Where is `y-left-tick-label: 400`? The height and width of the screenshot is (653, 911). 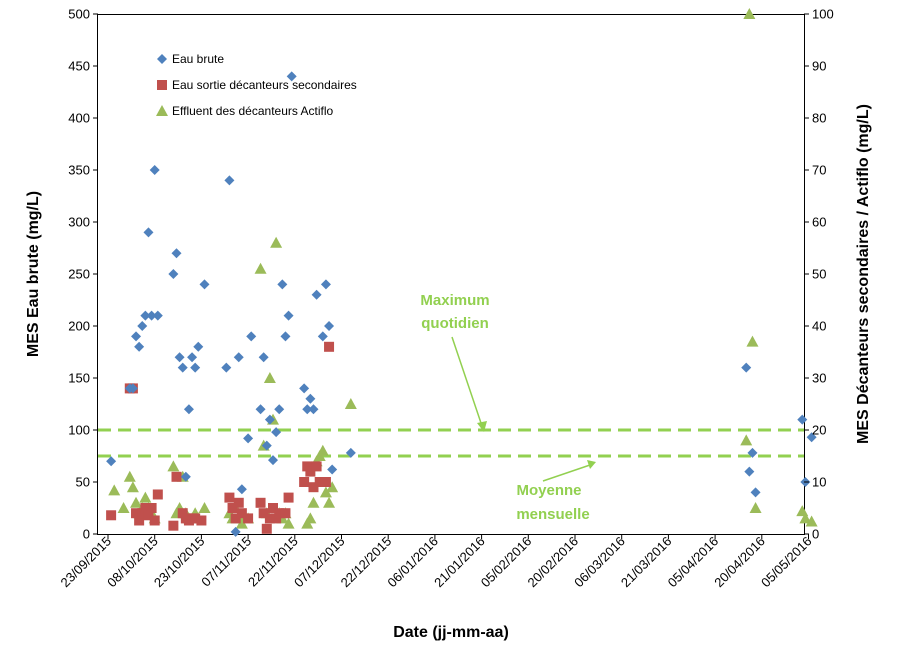
y-left-tick-label: 400 is located at coordinates (79, 118).